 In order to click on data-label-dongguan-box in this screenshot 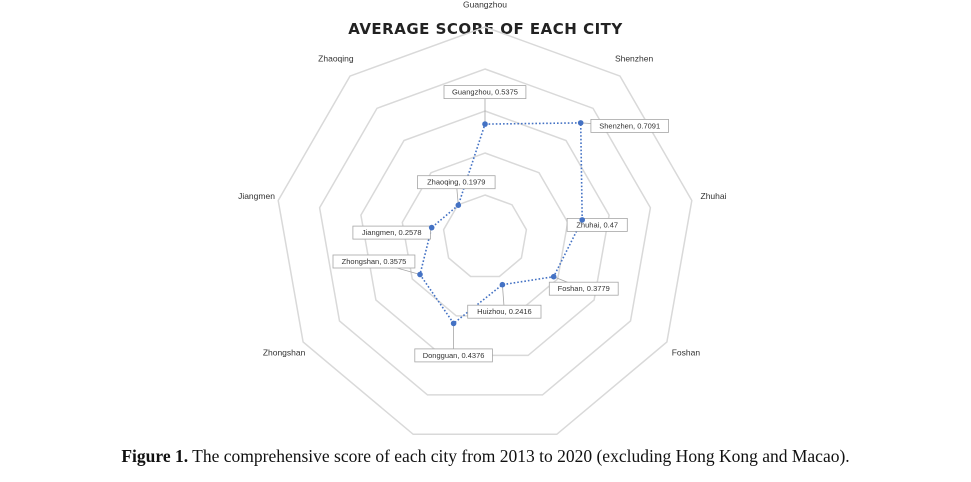, I will do `click(453, 355)`.